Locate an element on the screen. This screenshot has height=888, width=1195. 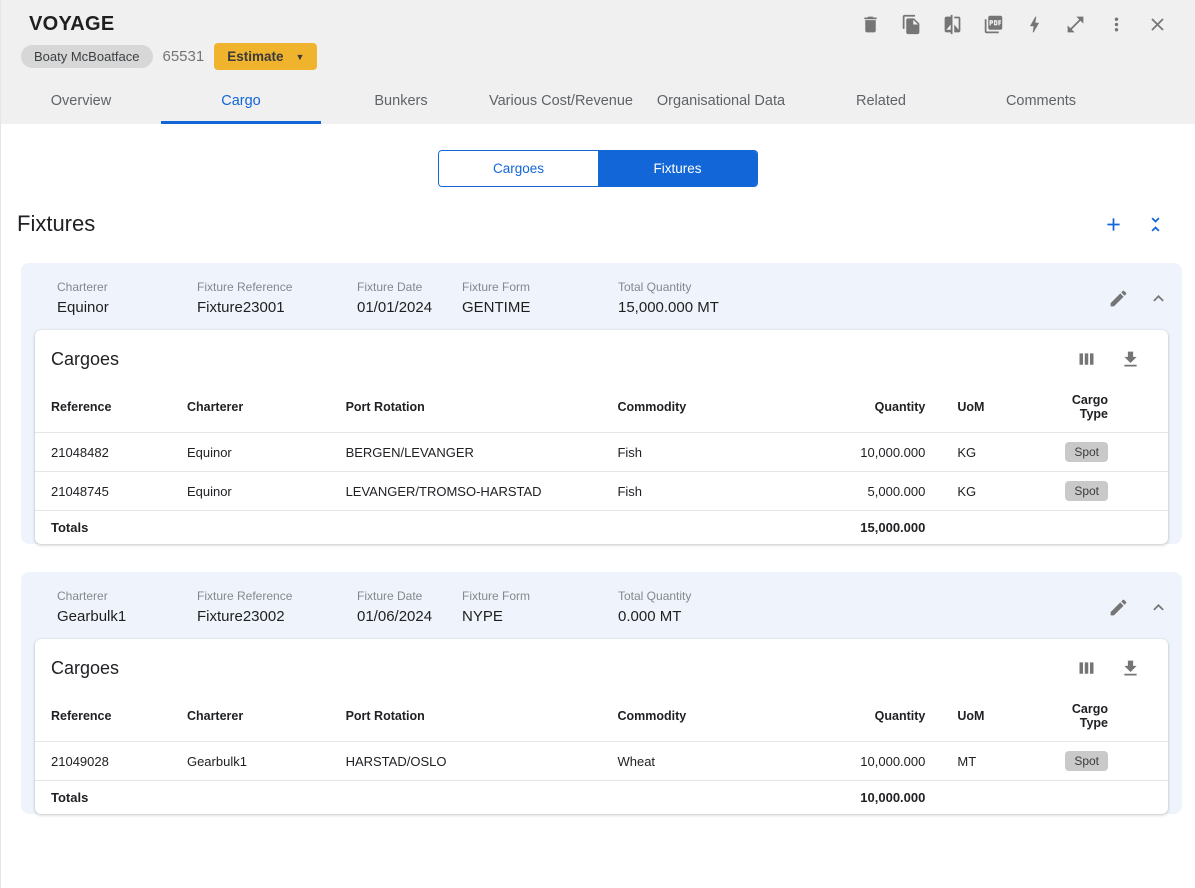
charterer-value: Gearbulk1 is located at coordinates (92, 616).